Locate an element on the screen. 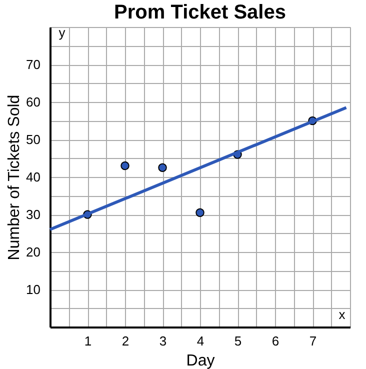 The width and height of the screenshot is (366, 369). x-tick-label: 7 is located at coordinates (313, 341).